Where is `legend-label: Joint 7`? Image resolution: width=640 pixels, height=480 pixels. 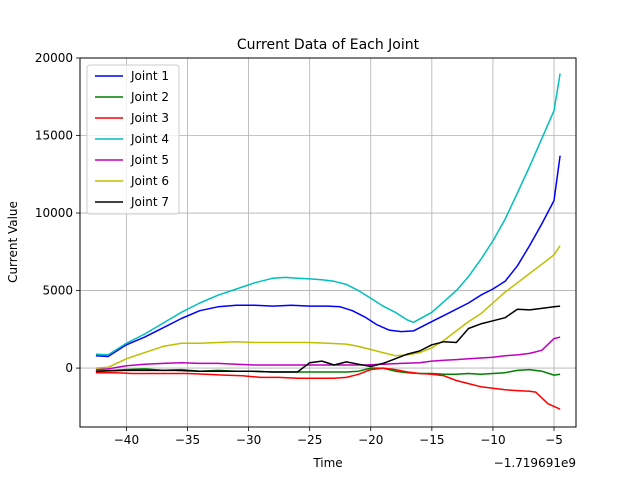 legend-label: Joint 7 is located at coordinates (149, 202).